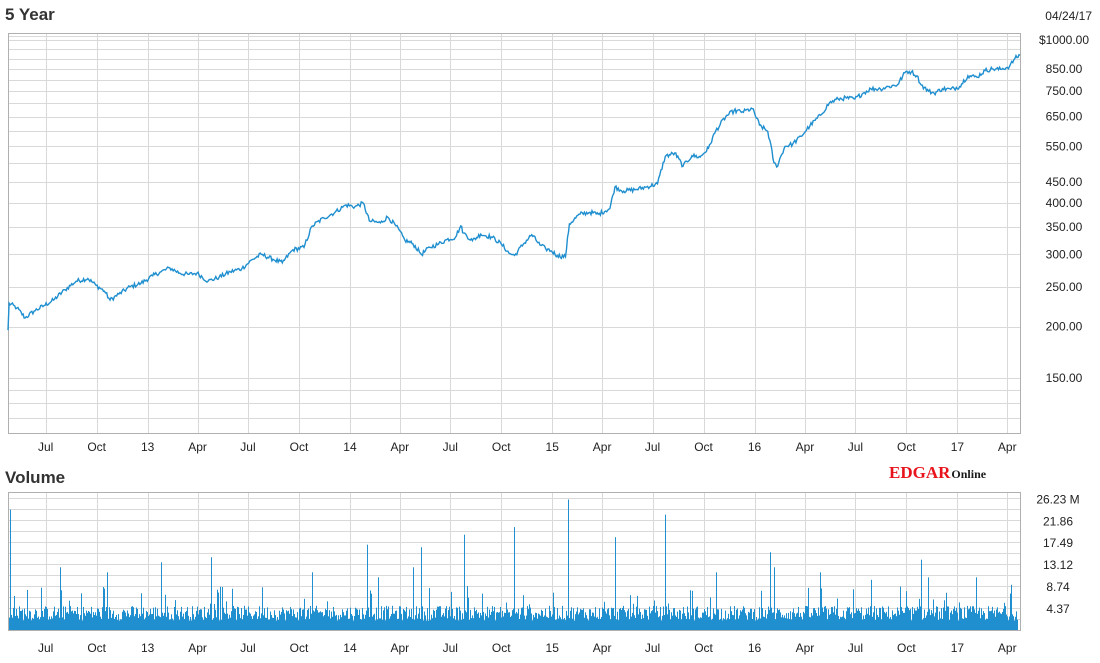 This screenshot has height=663, width=1100. What do you see at coordinates (299, 447) in the screenshot?
I see `price-x-tick-label: Oct` at bounding box center [299, 447].